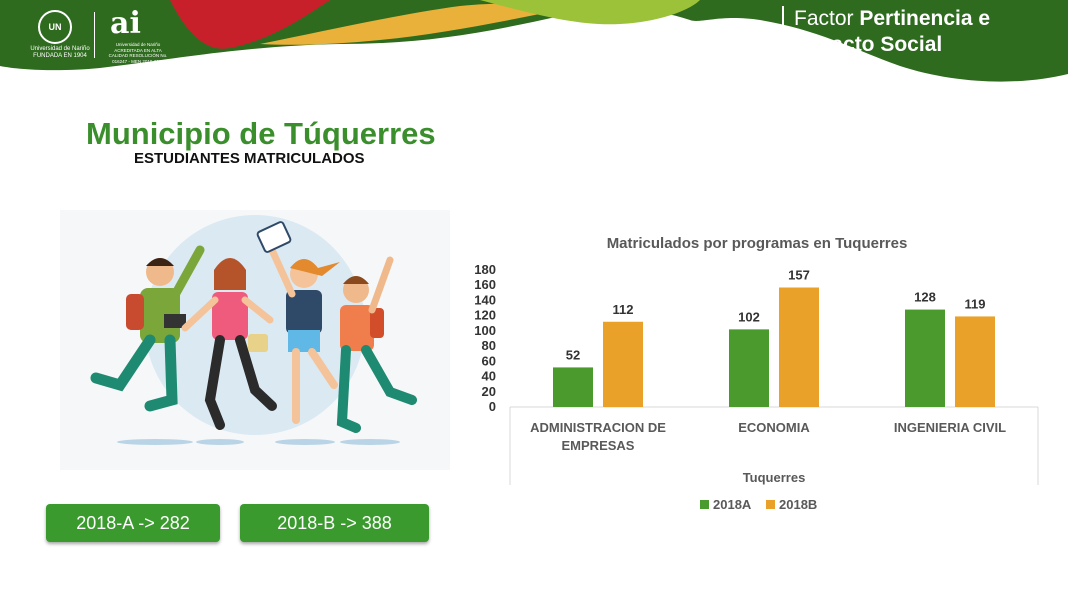 Image resolution: width=1068 pixels, height=601 pixels. Describe the element at coordinates (489, 360) in the screenshot. I see `y-tick-label: 60` at that location.